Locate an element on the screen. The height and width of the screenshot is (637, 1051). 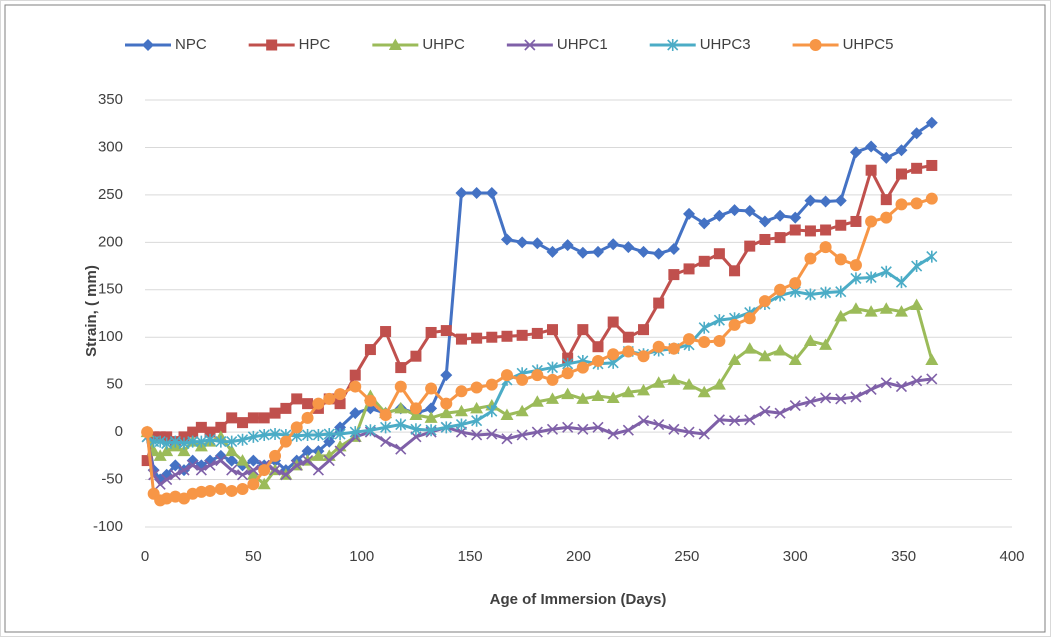
x-tick-label: 400 is located at coordinates (1011, 556).